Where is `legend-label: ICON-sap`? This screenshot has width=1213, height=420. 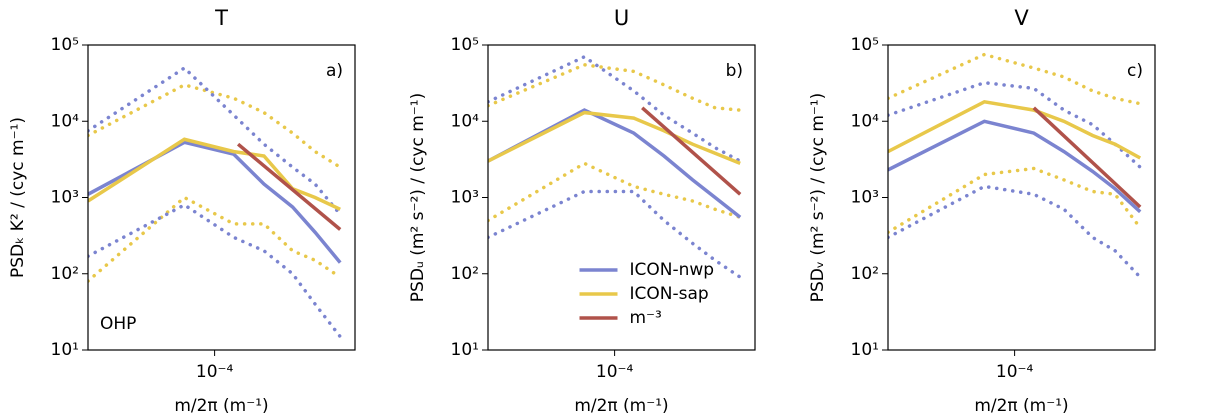 legend-label: ICON-sap is located at coordinates (669, 294).